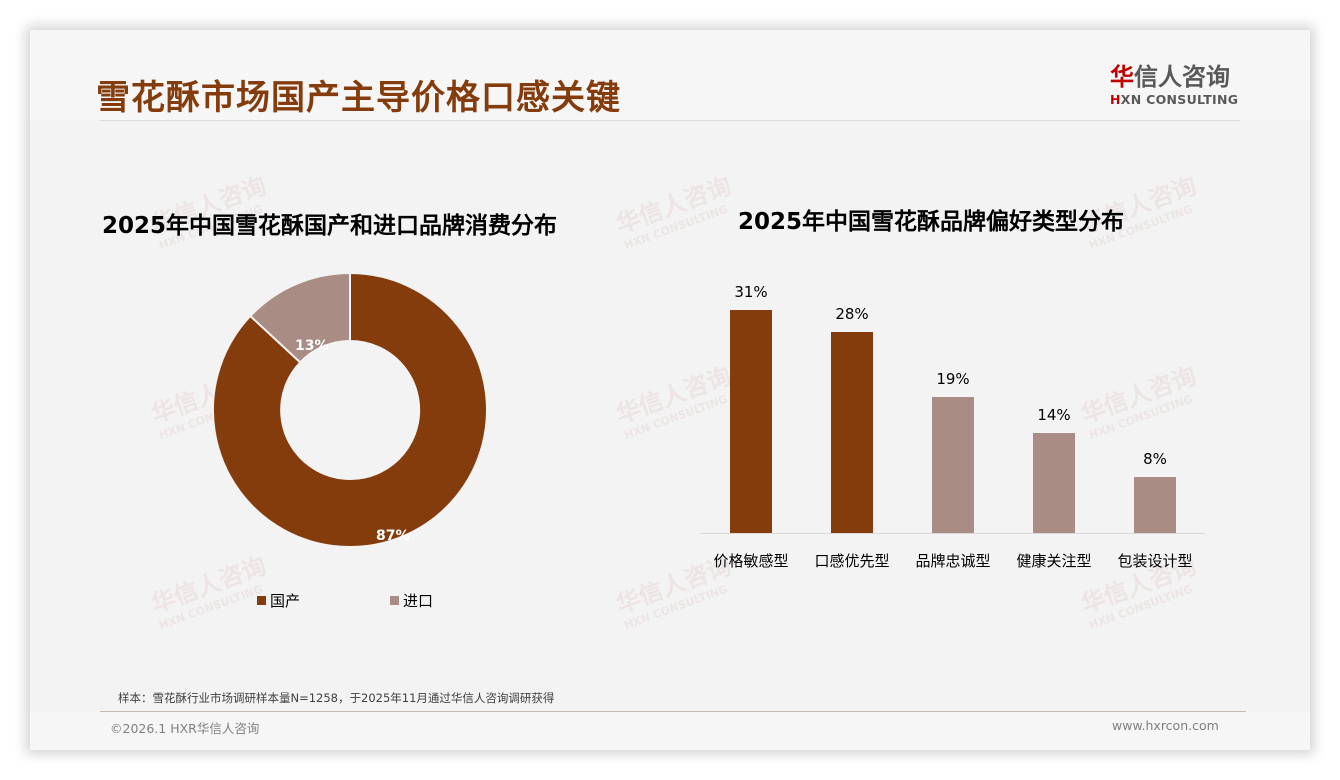 Image resolution: width=1340 pixels, height=780 pixels. I want to click on bar-price-sensitive, so click(751, 421).